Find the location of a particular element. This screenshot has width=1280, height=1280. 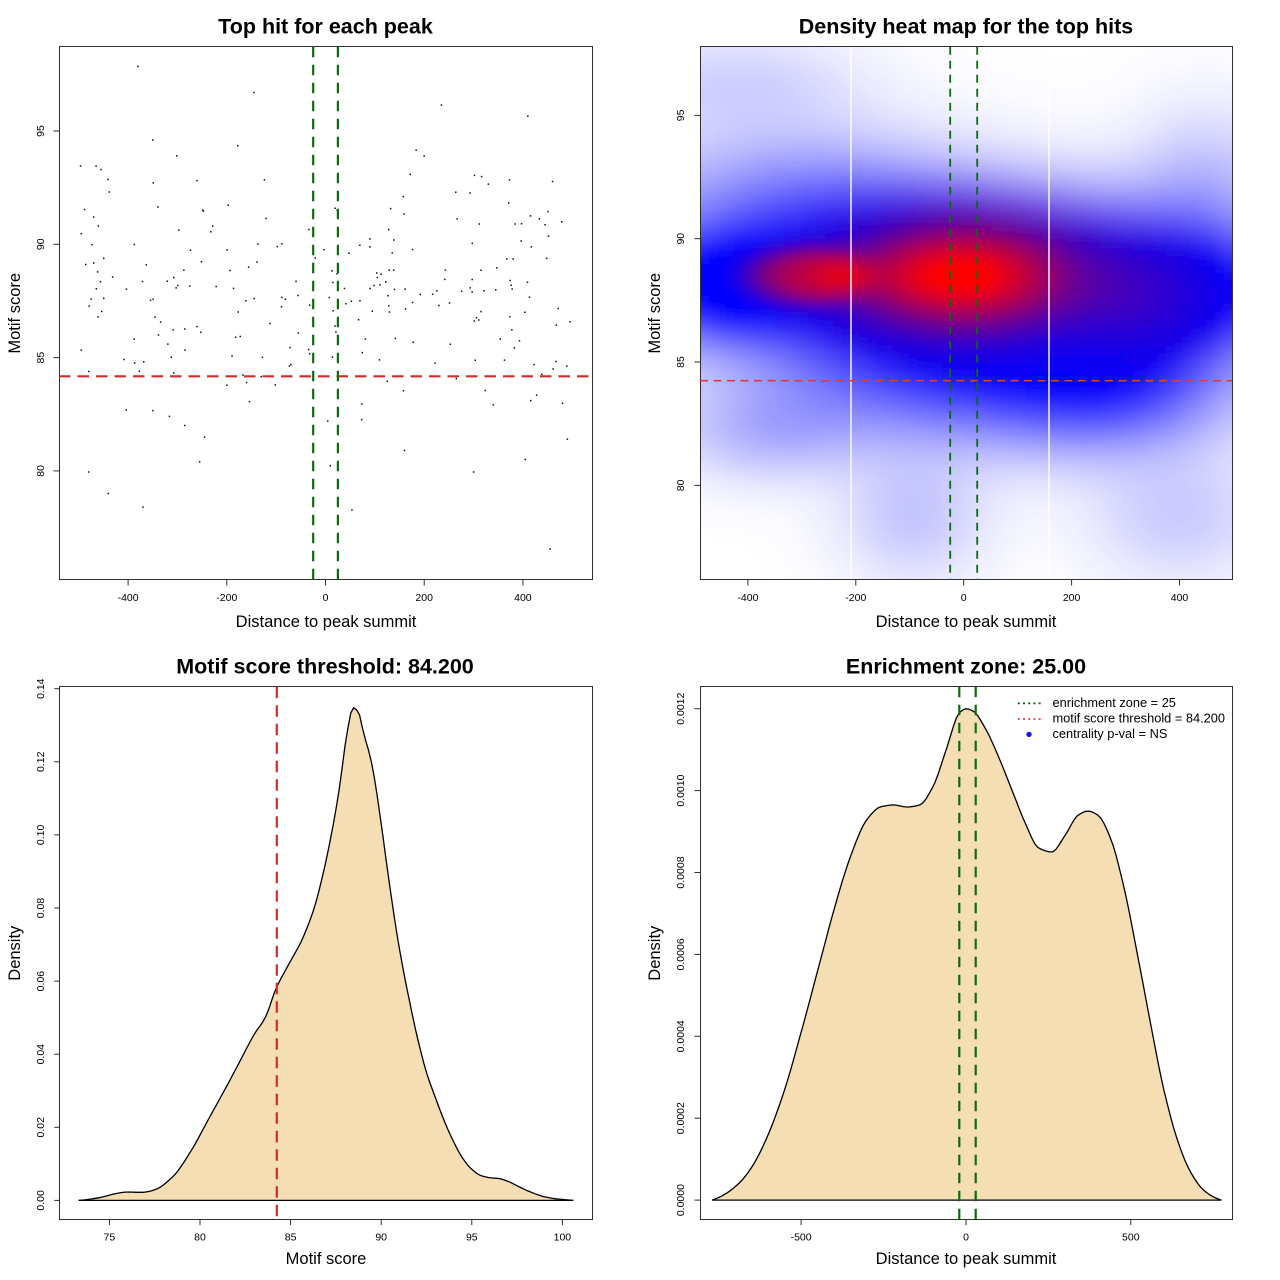

svg-text: enrichment zone = 25 is located at coordinates (1114, 702).